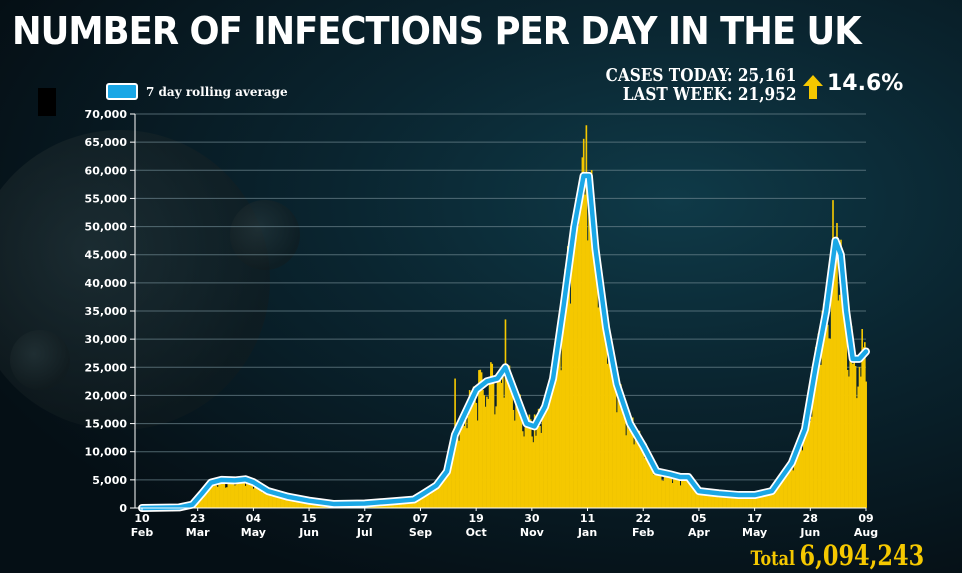 This screenshot has height=573, width=962. I want to click on arrow-up-icon, so click(813, 87).